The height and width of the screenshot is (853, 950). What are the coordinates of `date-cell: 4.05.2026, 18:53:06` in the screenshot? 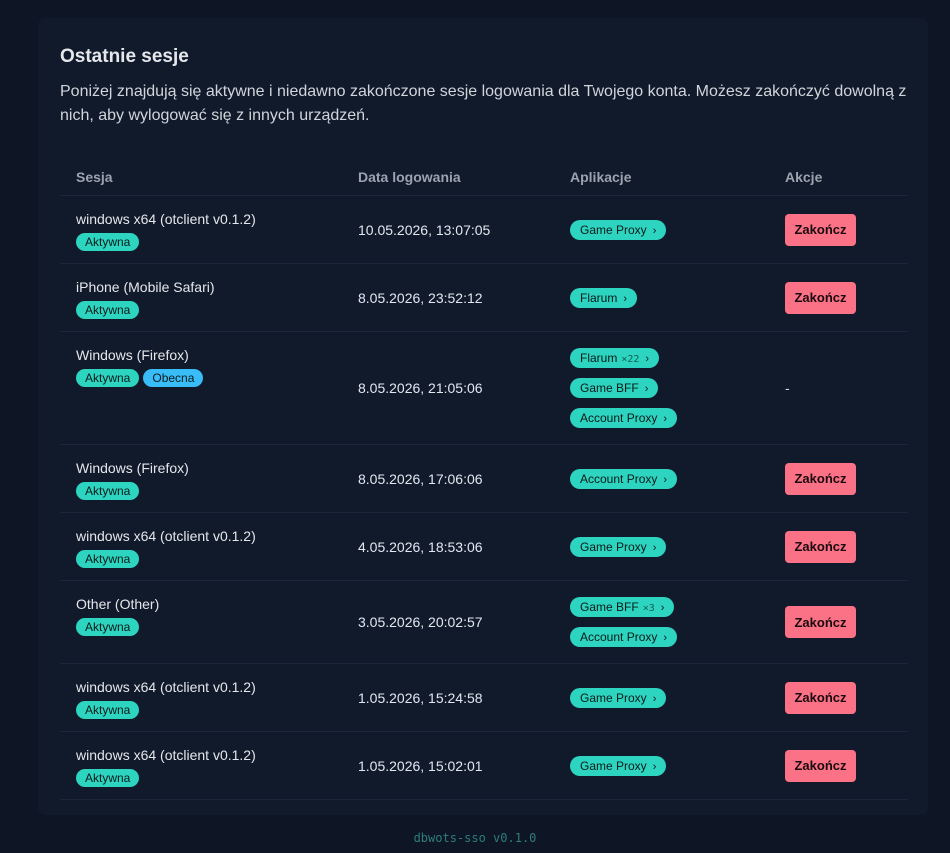 It's located at (448, 546).